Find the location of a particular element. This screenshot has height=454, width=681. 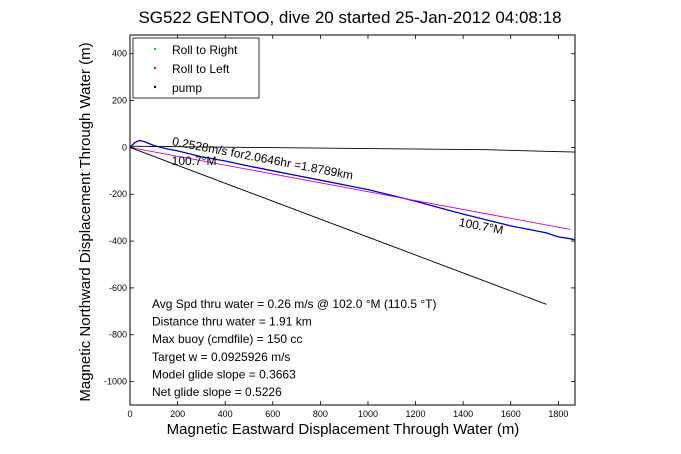

x-tick-label: 1200 is located at coordinates (416, 414).